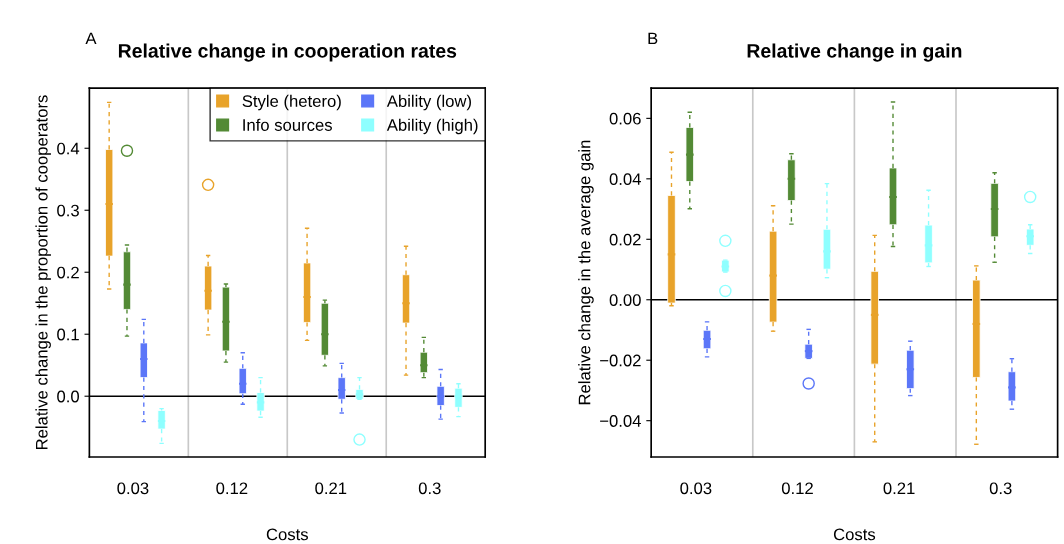 This screenshot has width=1064, height=544. What do you see at coordinates (68, 210) in the screenshot?
I see `y-tick-label: 0.3` at bounding box center [68, 210].